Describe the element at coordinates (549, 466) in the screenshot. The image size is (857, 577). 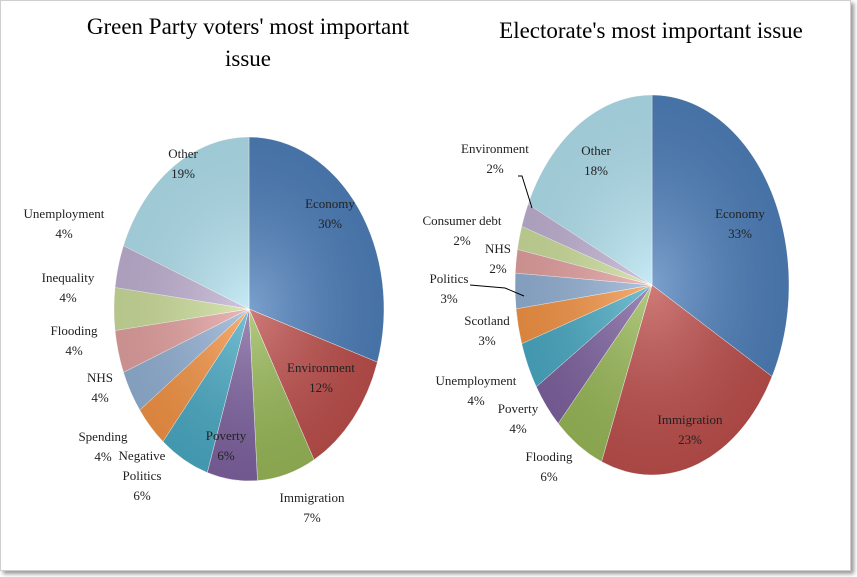
I see `right-label-flooding: Flooding 6%` at that location.